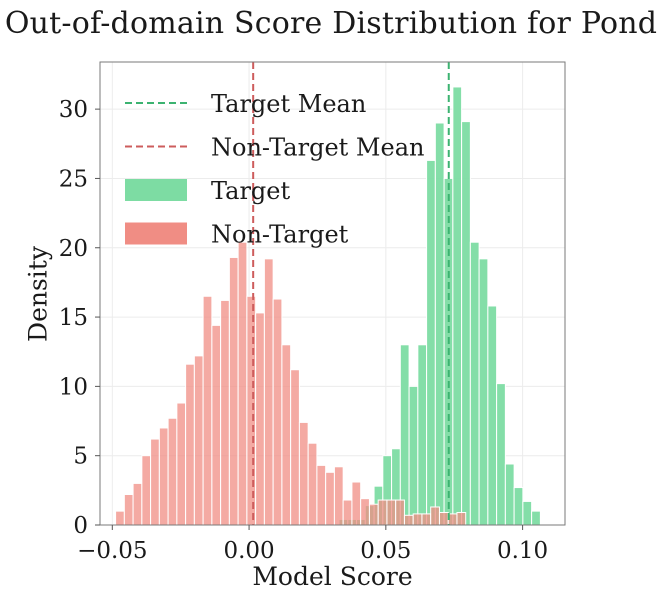 The width and height of the screenshot is (662, 607). What do you see at coordinates (522, 551) in the screenshot?
I see `x-tick-label-3: 0.10` at bounding box center [522, 551].